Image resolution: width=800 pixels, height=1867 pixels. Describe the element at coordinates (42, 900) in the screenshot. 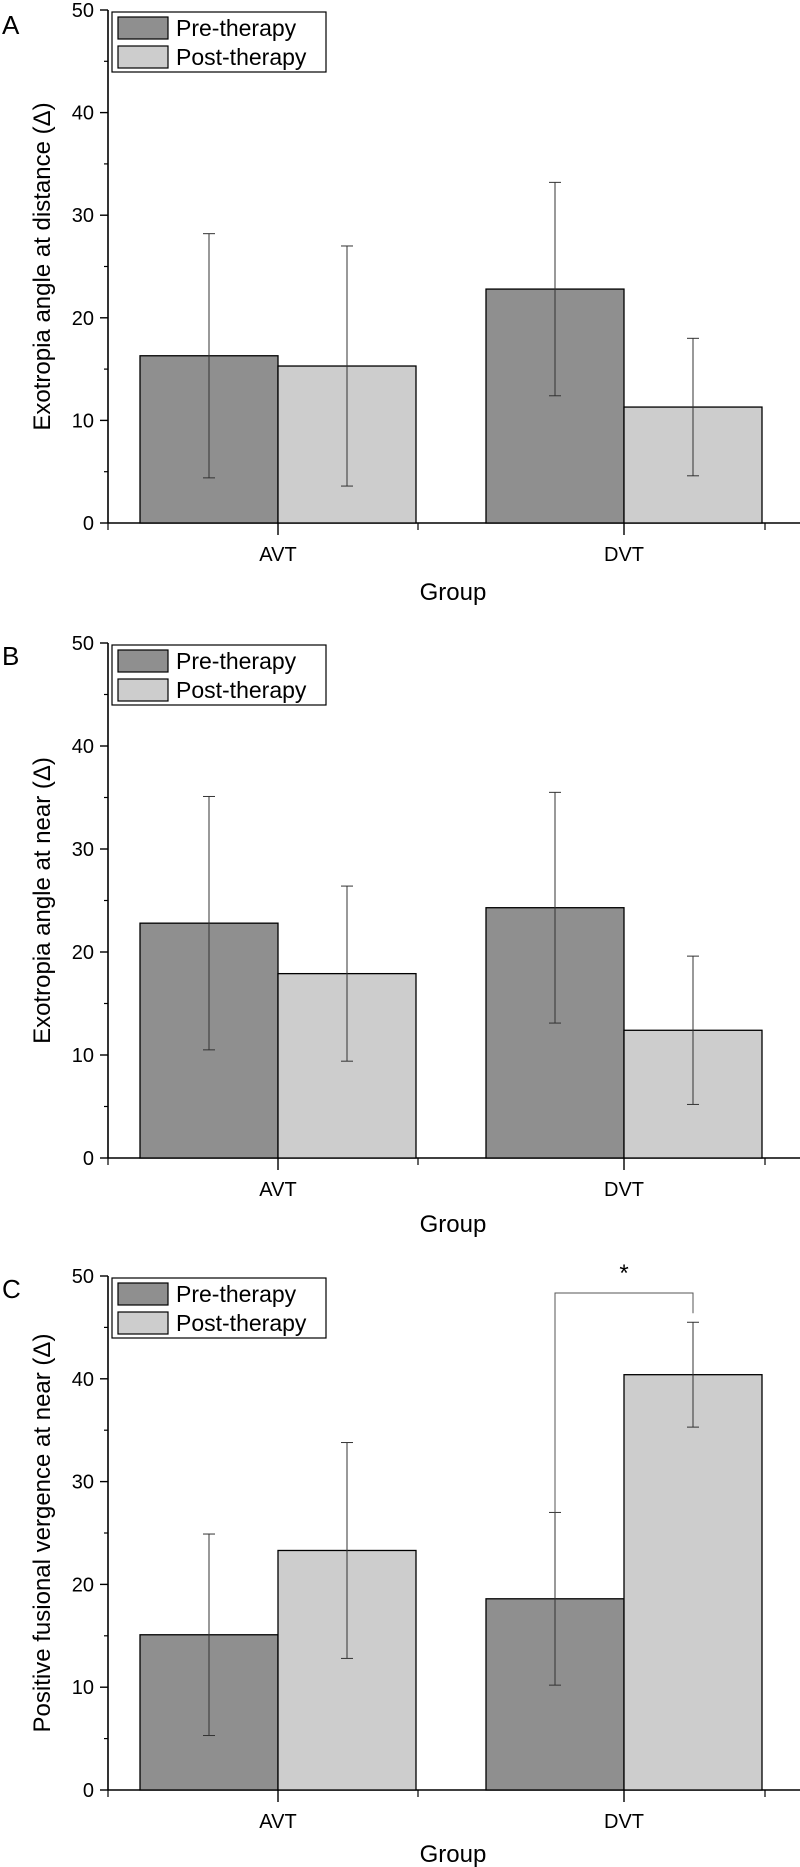

I see `y-axis-title: Exotropia angle at near (Δ)` at that location.